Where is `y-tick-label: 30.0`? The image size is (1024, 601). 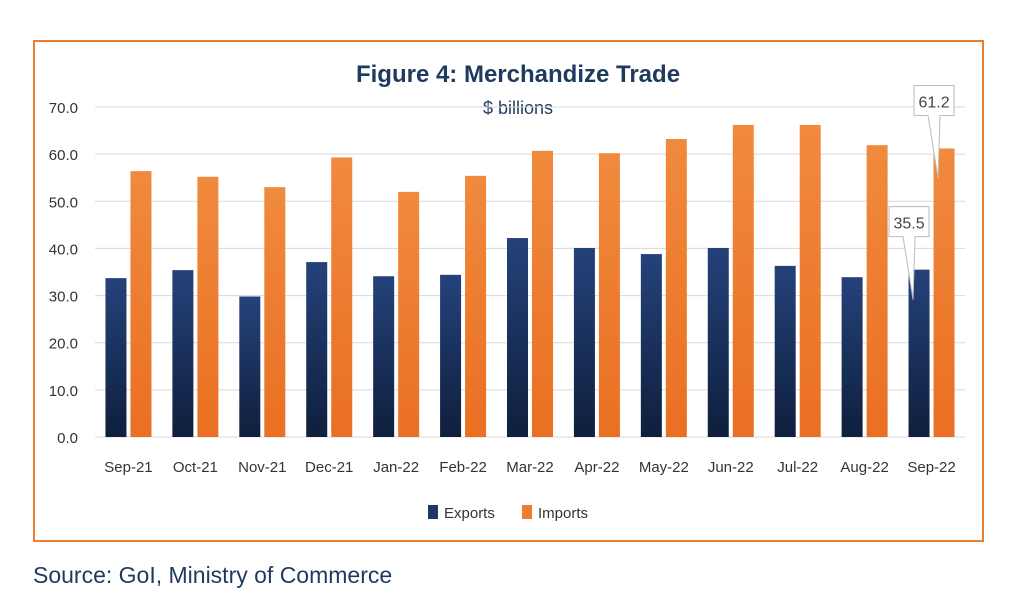 y-tick-label: 30.0 is located at coordinates (63, 297).